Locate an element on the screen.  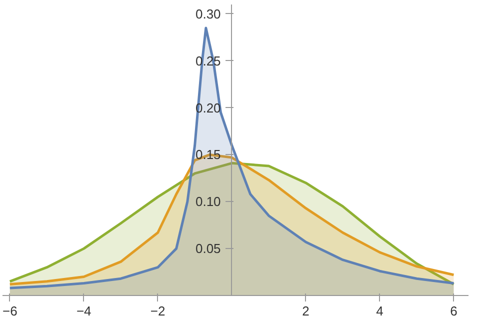
y-tick-label: 0.05 is located at coordinates (208, 248).